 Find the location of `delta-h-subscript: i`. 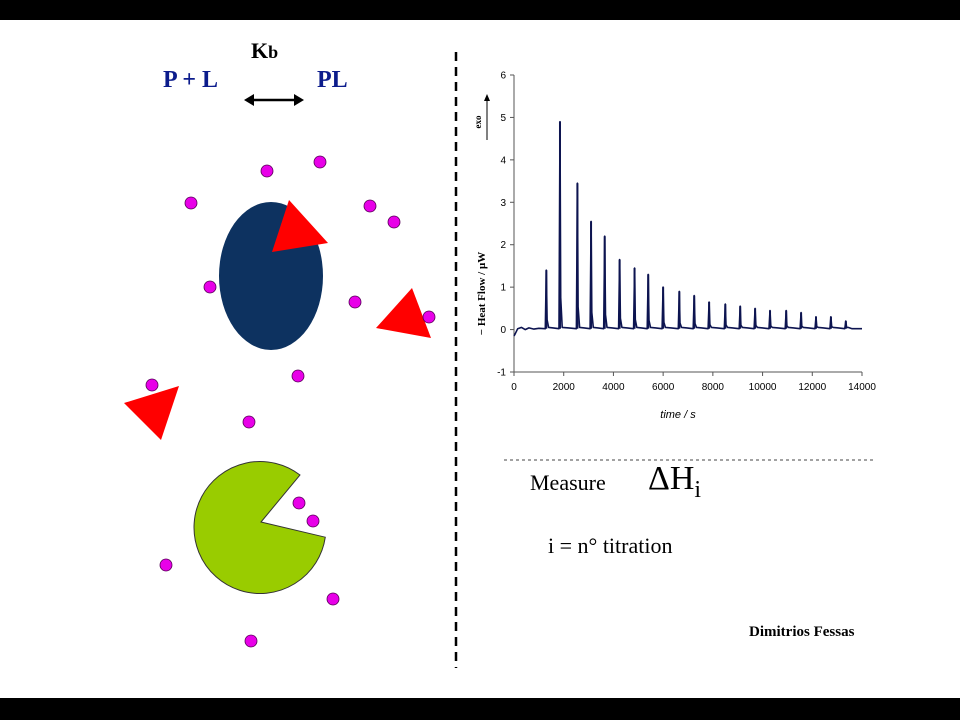

delta-h-subscript: i is located at coordinates (698, 489).